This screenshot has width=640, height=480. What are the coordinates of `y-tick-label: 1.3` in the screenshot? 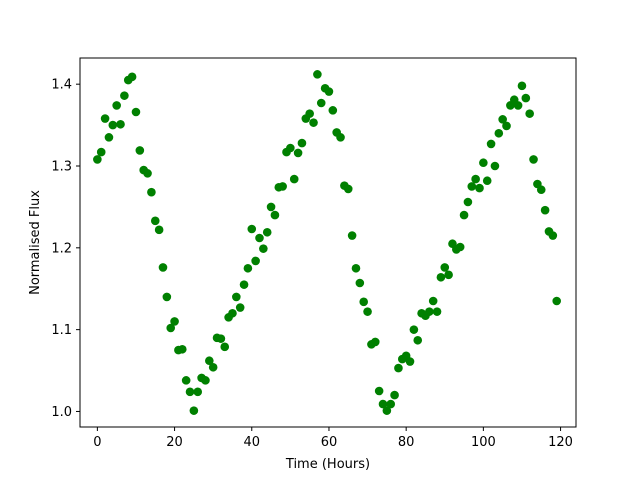 It's located at (61, 167).